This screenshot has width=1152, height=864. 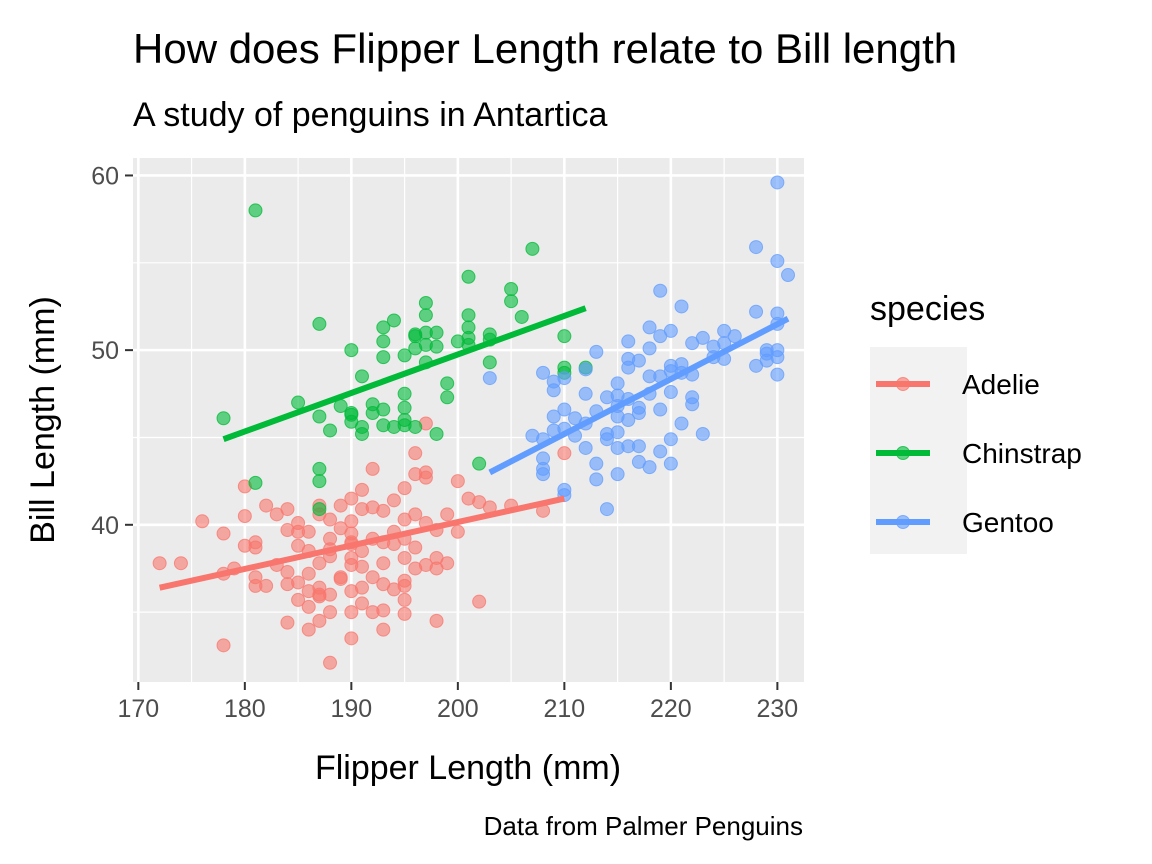 What do you see at coordinates (903, 453) in the screenshot?
I see `legend-point-chinstrap` at bounding box center [903, 453].